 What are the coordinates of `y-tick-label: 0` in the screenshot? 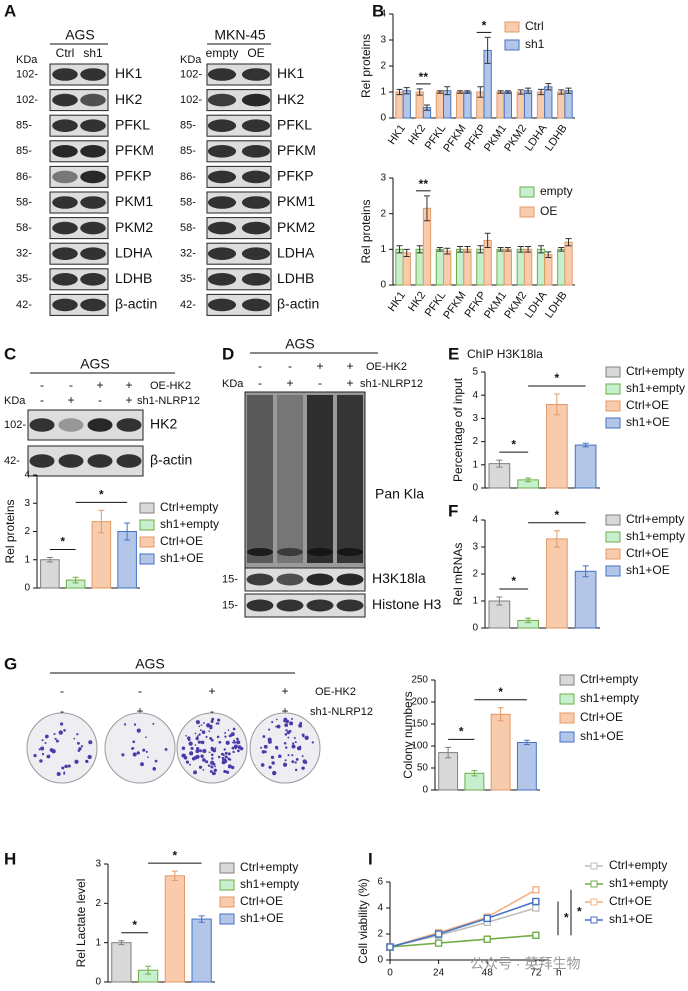 It's located at (475, 628).